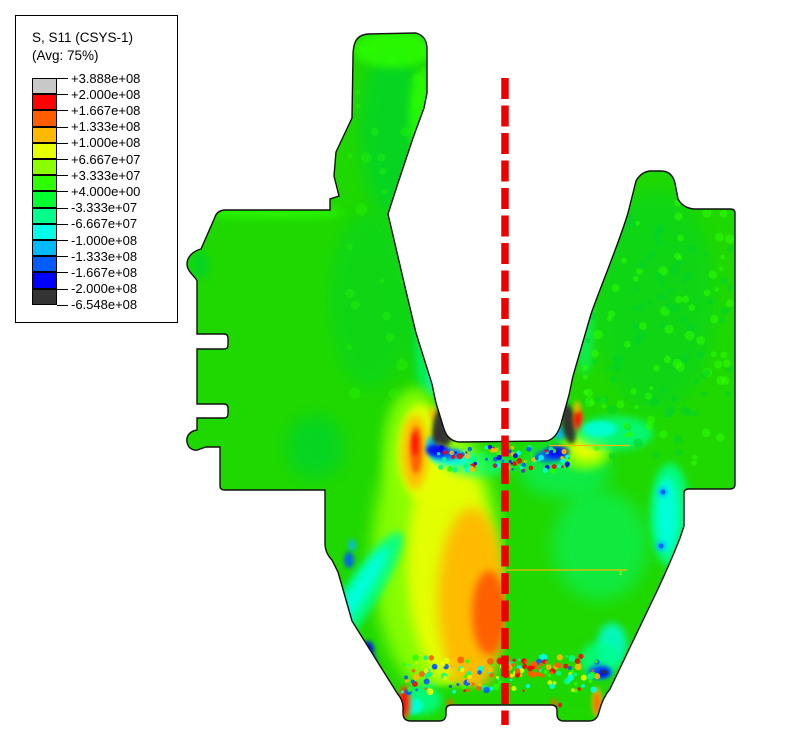 Image resolution: width=787 pixels, height=739 pixels. Describe the element at coordinates (104, 224) in the screenshot. I see `legend-tick-label: -6.667e+07` at that location.